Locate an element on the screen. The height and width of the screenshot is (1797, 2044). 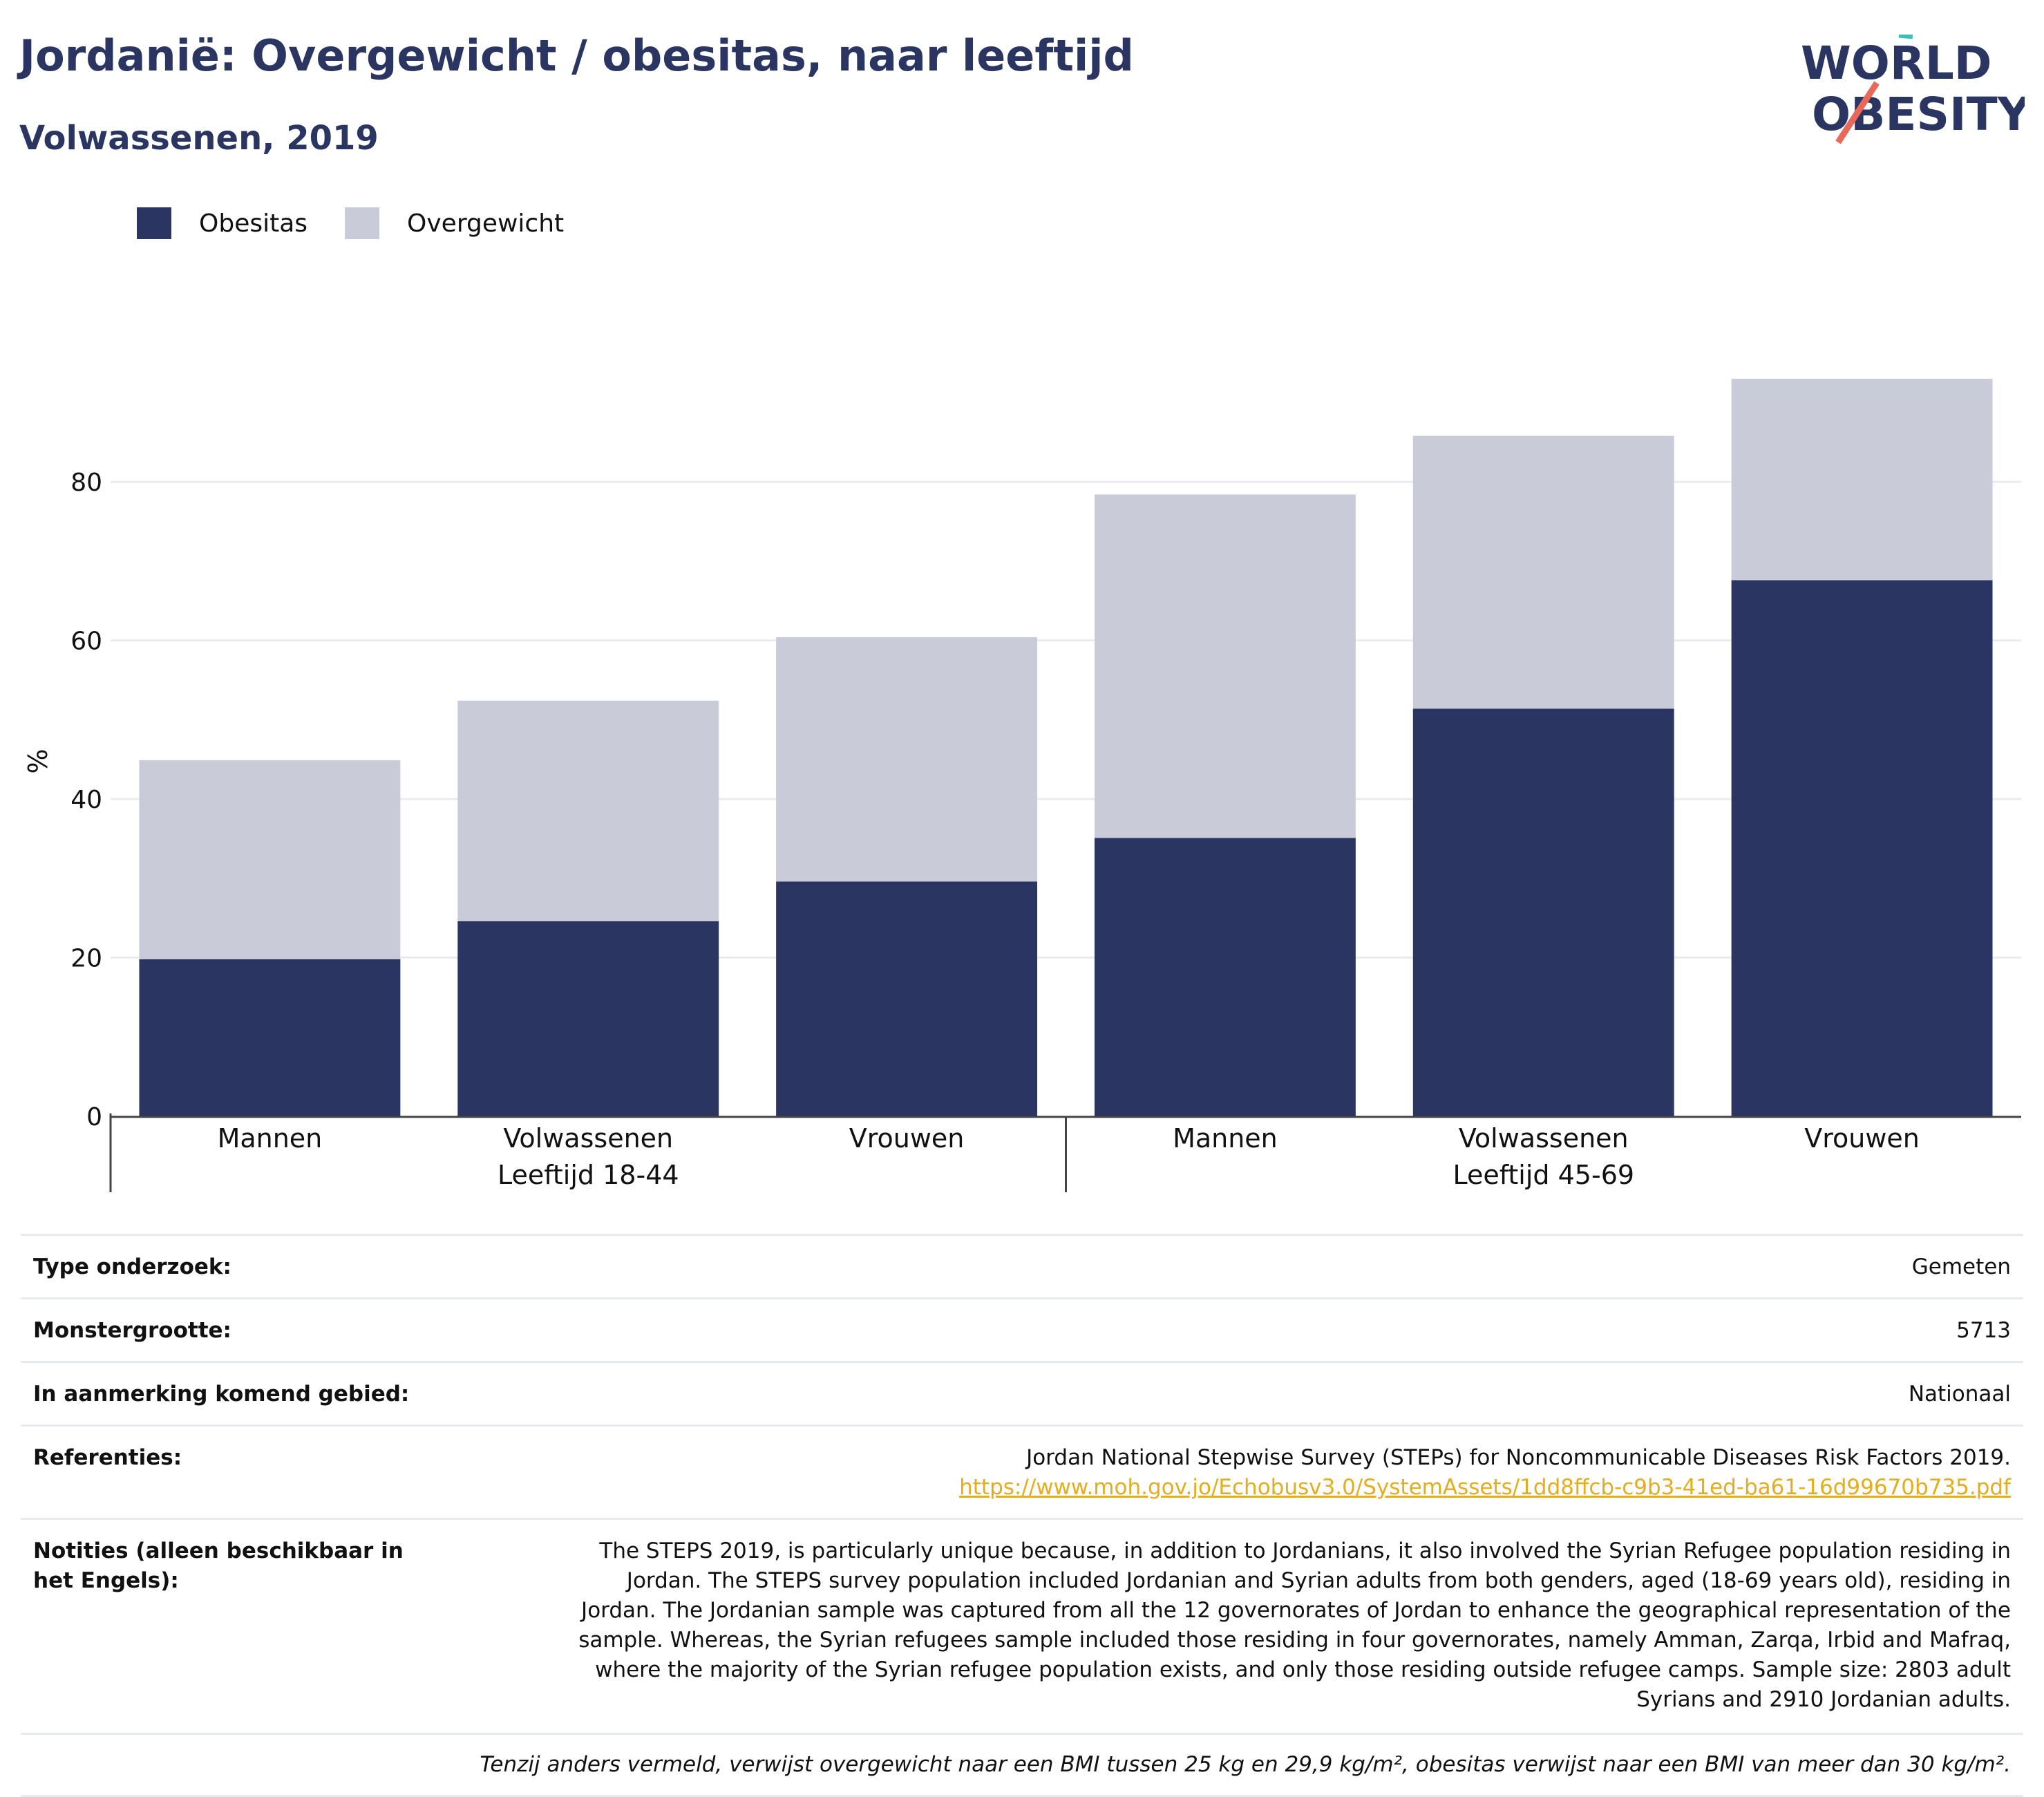
info-value: 5713 is located at coordinates (1983, 1330).